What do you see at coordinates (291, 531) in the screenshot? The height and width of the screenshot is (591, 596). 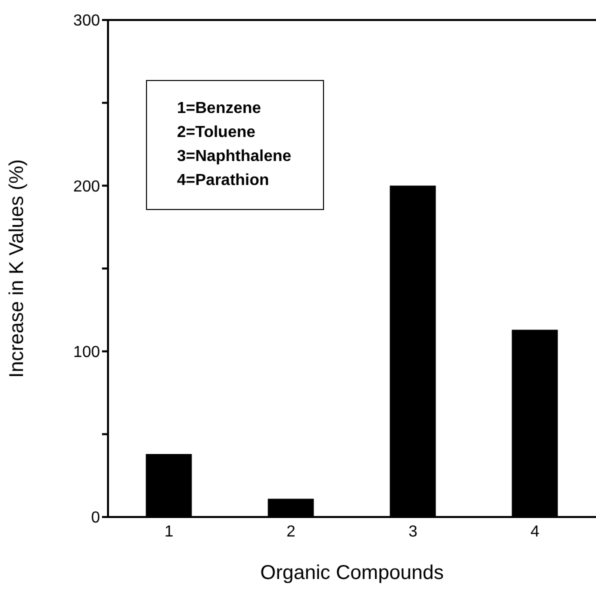 I see `x-tick-label: 2` at bounding box center [291, 531].